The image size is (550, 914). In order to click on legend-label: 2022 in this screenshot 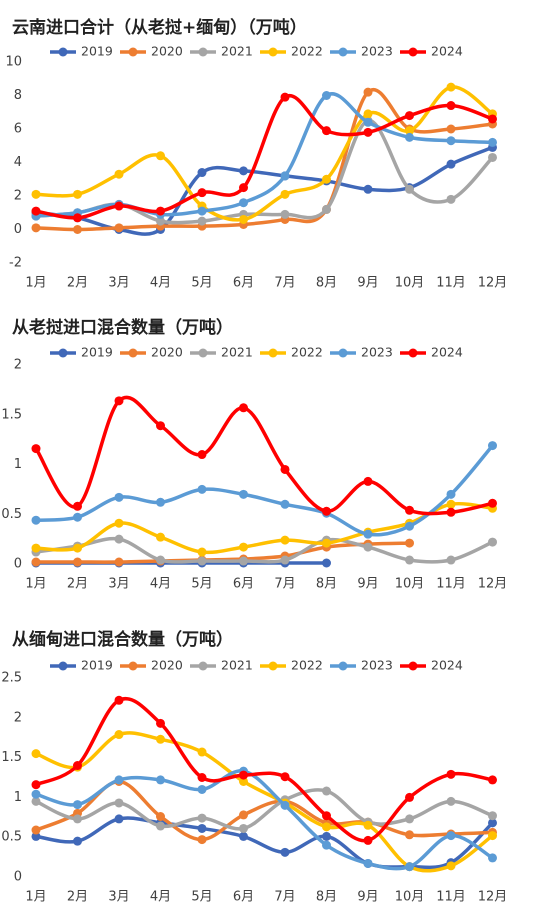, I will do `click(307, 665)`.